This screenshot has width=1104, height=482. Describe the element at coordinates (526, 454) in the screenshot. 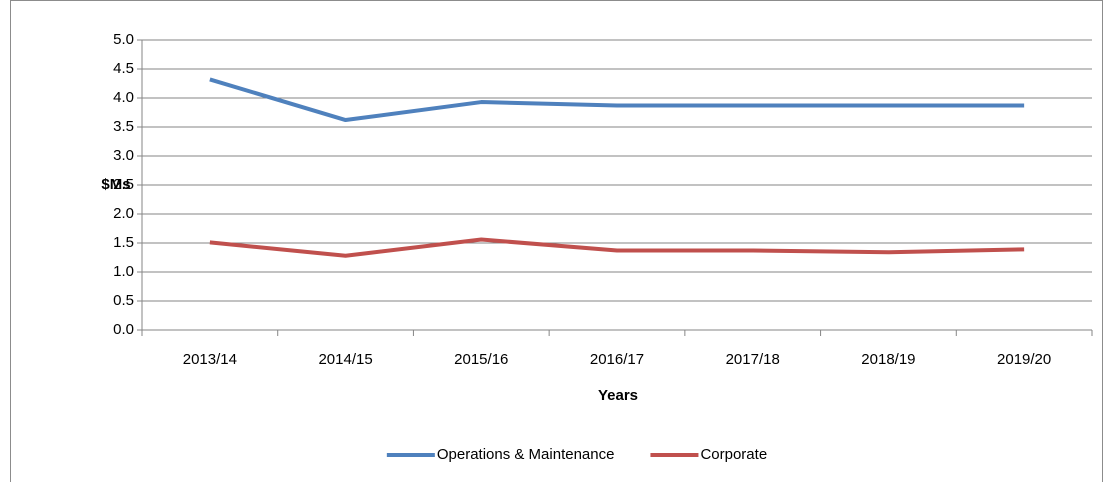

I see `legend-label: Operations & Maintenance` at that location.